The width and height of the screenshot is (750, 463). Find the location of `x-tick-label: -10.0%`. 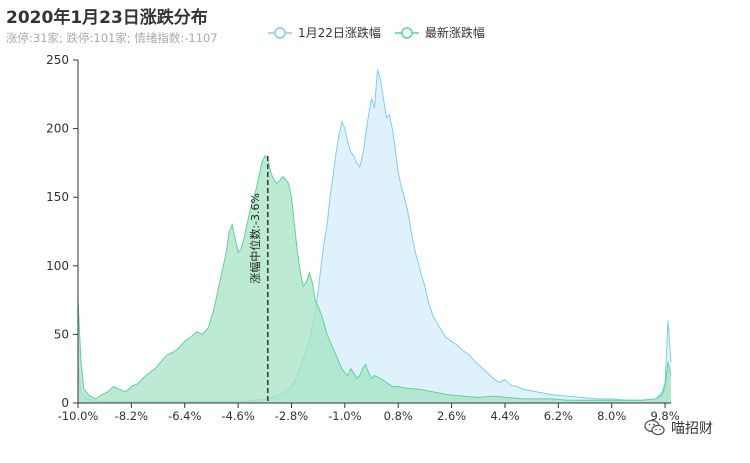

x-tick-label: -10.0% is located at coordinates (78, 416).